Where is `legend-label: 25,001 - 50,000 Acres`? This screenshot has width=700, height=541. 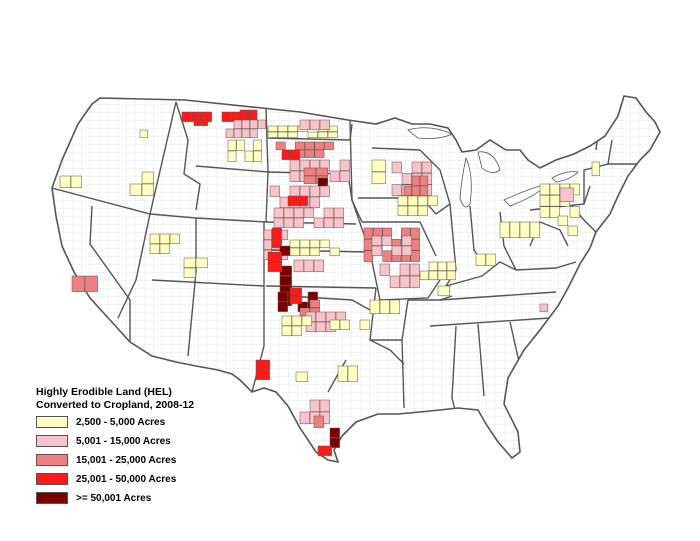
legend-label: 25,001 - 50,000 Acres is located at coordinates (126, 479).